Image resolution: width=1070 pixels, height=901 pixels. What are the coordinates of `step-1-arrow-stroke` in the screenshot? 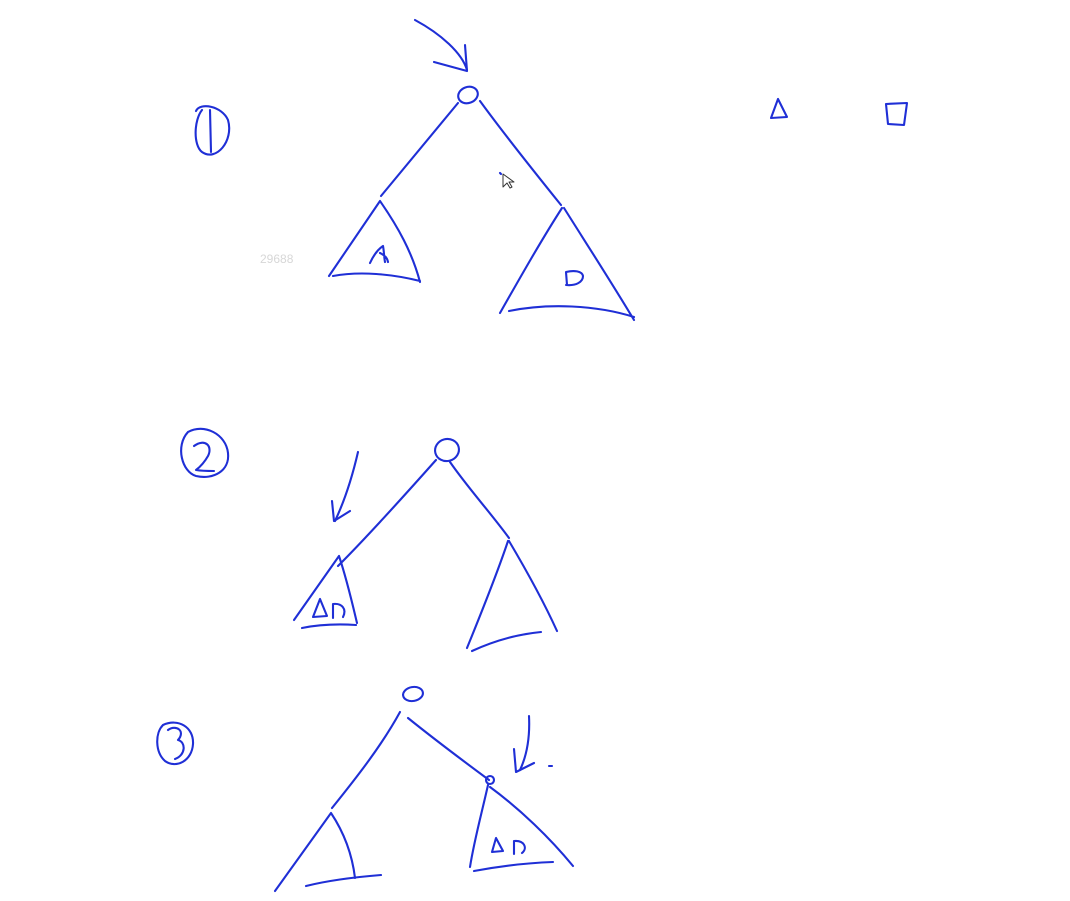 It's located at (441, 45).